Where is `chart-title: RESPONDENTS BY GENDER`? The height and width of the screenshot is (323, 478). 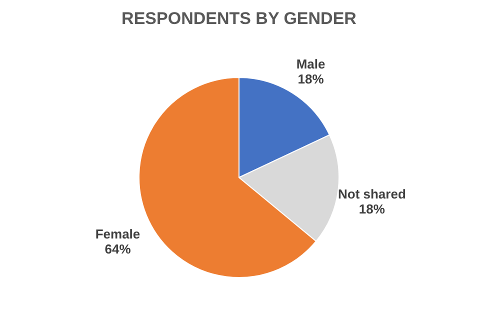
chart-title: RESPONDENTS BY GENDER is located at coordinates (239, 18).